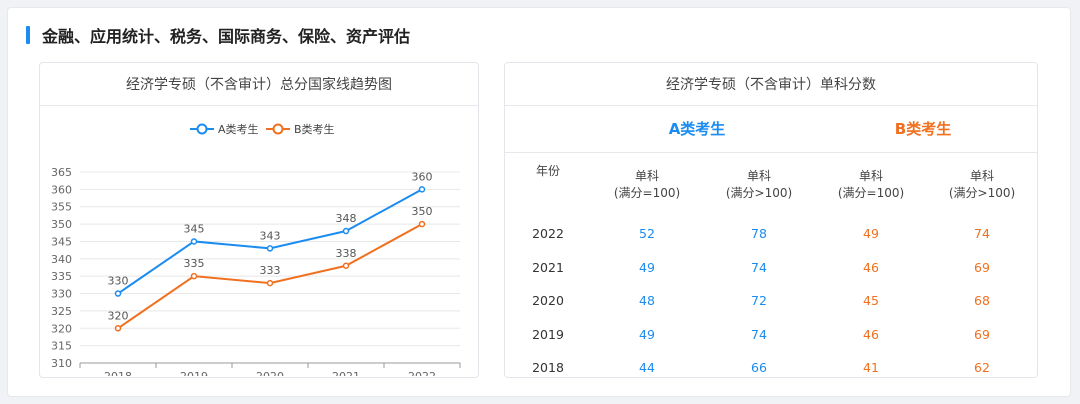  Describe the element at coordinates (547, 171) in the screenshot. I see `year-header: 年份` at that location.